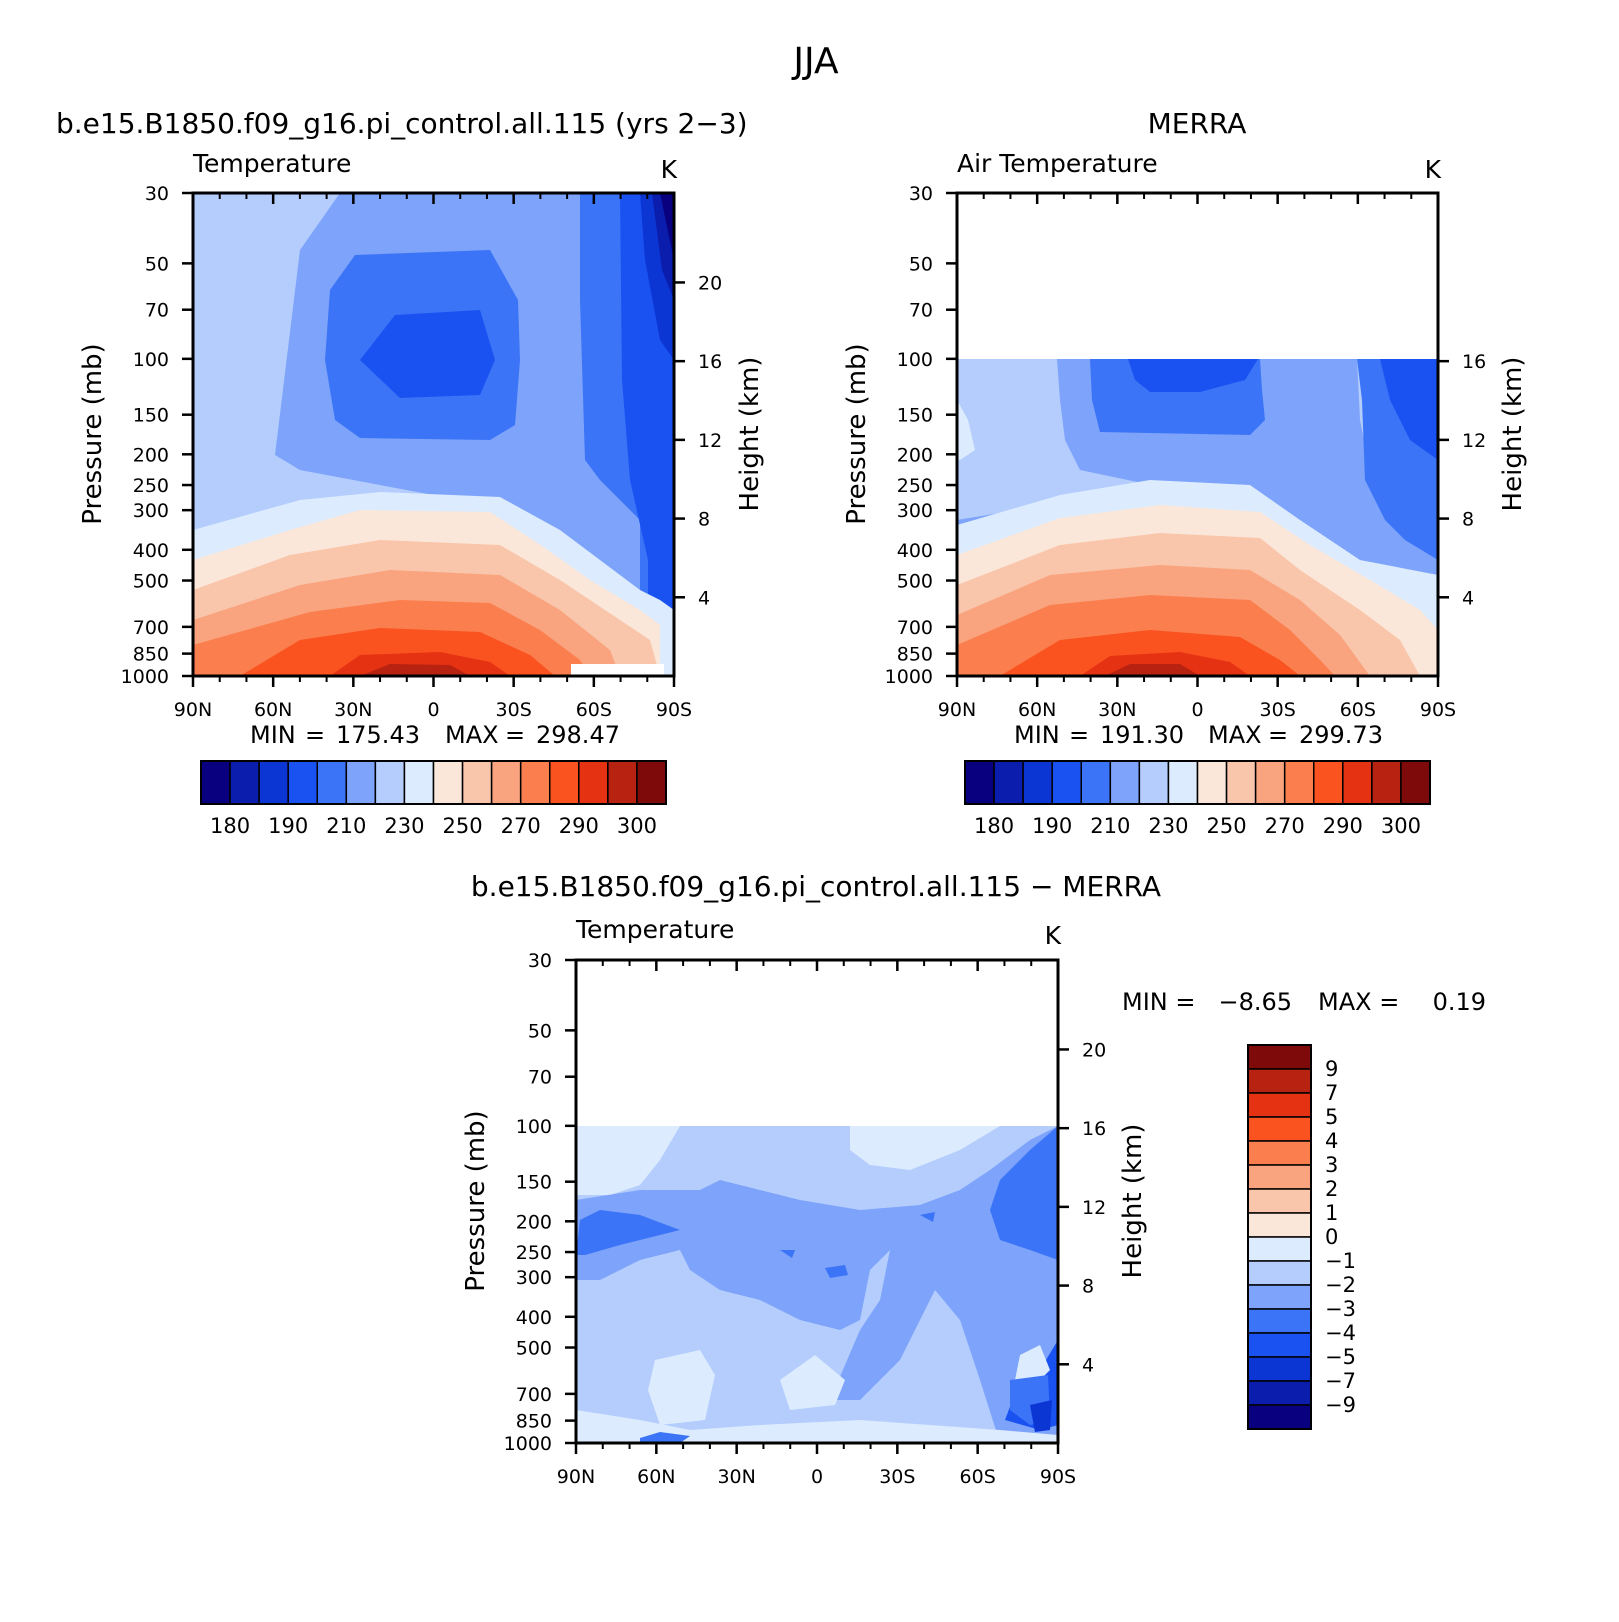  Describe the element at coordinates (1331, 1213) in the screenshot. I see `colorbar-label-6: 1` at that location.